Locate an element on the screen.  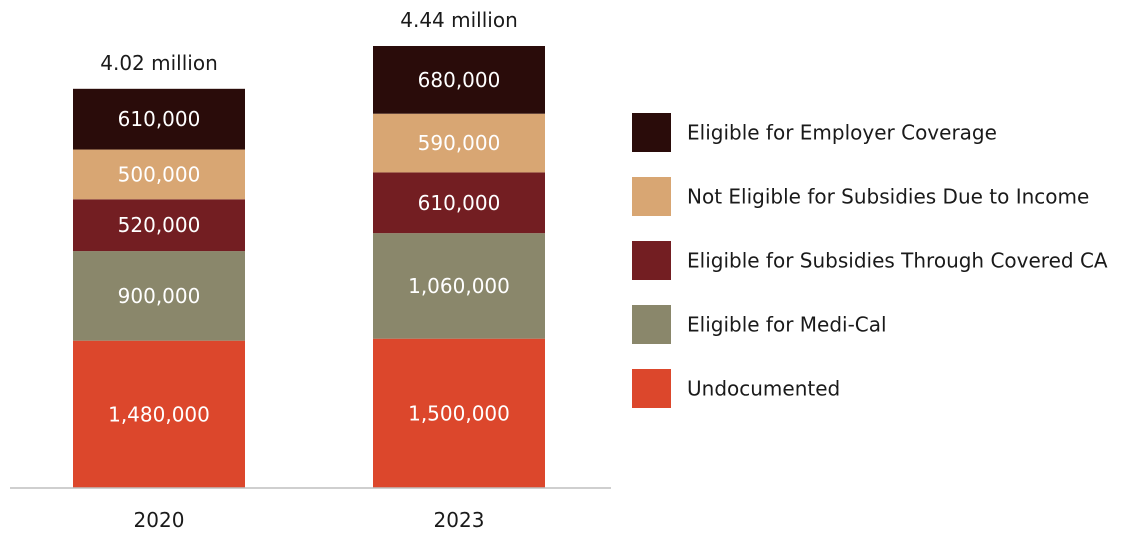
segment-label-2020-0: 1,480,000 is located at coordinates (159, 414).